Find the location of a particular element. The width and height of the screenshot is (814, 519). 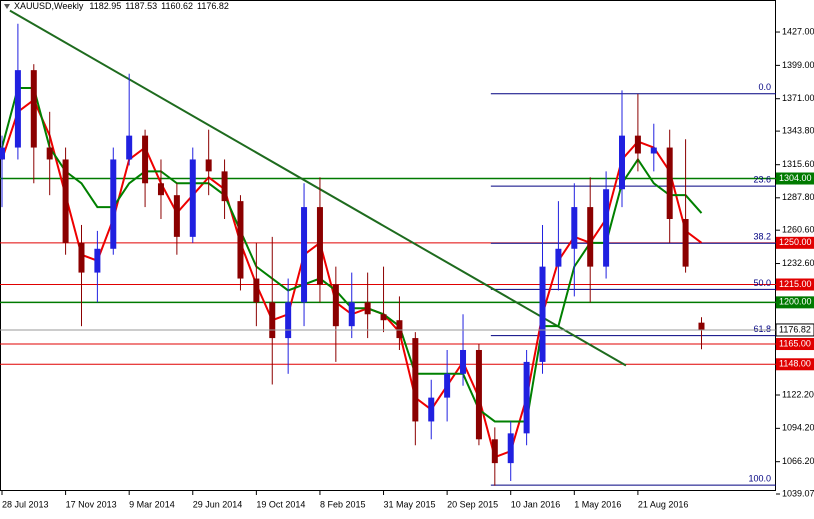

y-tick-label: 1039.07 is located at coordinates (798, 493).